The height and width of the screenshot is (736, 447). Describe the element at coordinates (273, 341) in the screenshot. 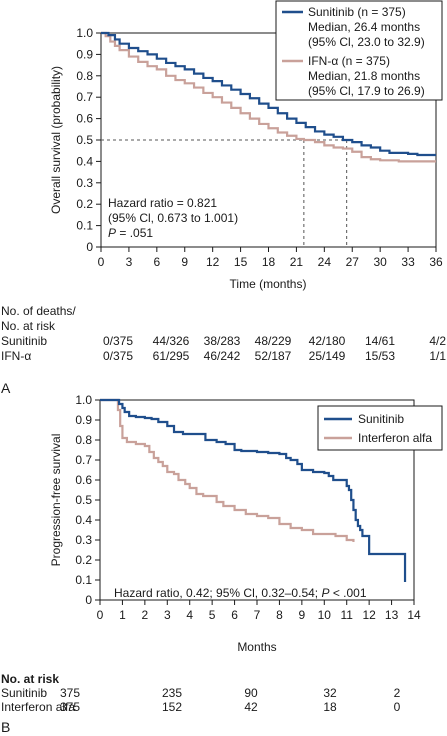

I see `risk-table-value: 48/229` at that location.